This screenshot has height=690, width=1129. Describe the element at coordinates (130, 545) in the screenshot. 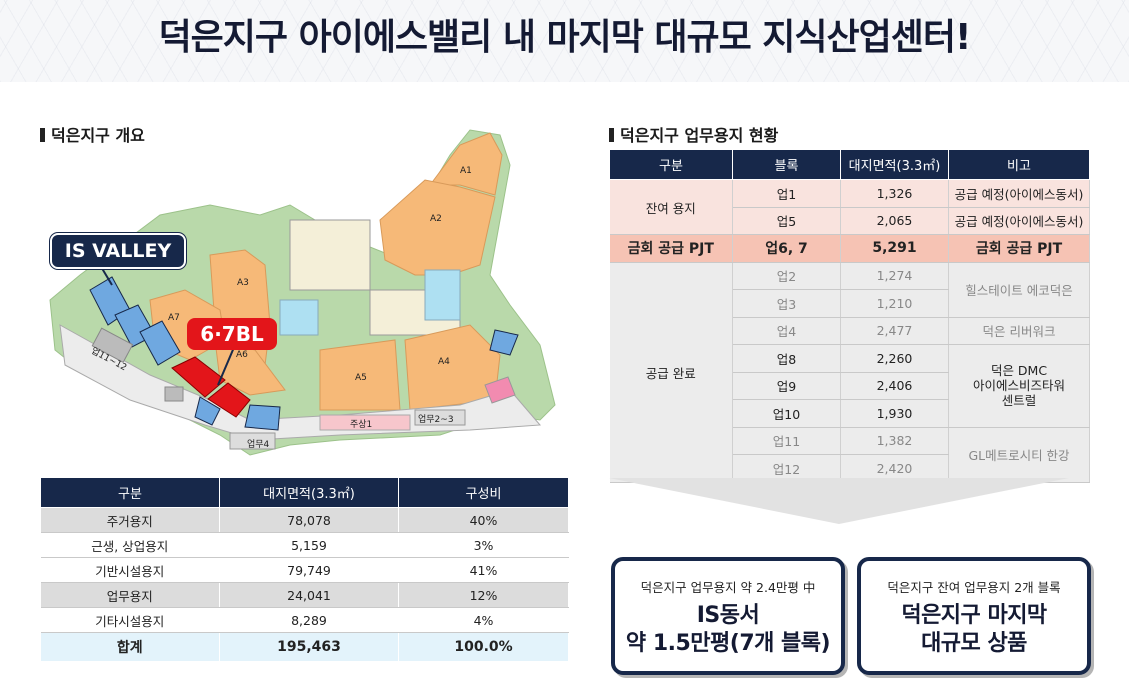

I see `table-cell: 근생, 상업용지` at that location.